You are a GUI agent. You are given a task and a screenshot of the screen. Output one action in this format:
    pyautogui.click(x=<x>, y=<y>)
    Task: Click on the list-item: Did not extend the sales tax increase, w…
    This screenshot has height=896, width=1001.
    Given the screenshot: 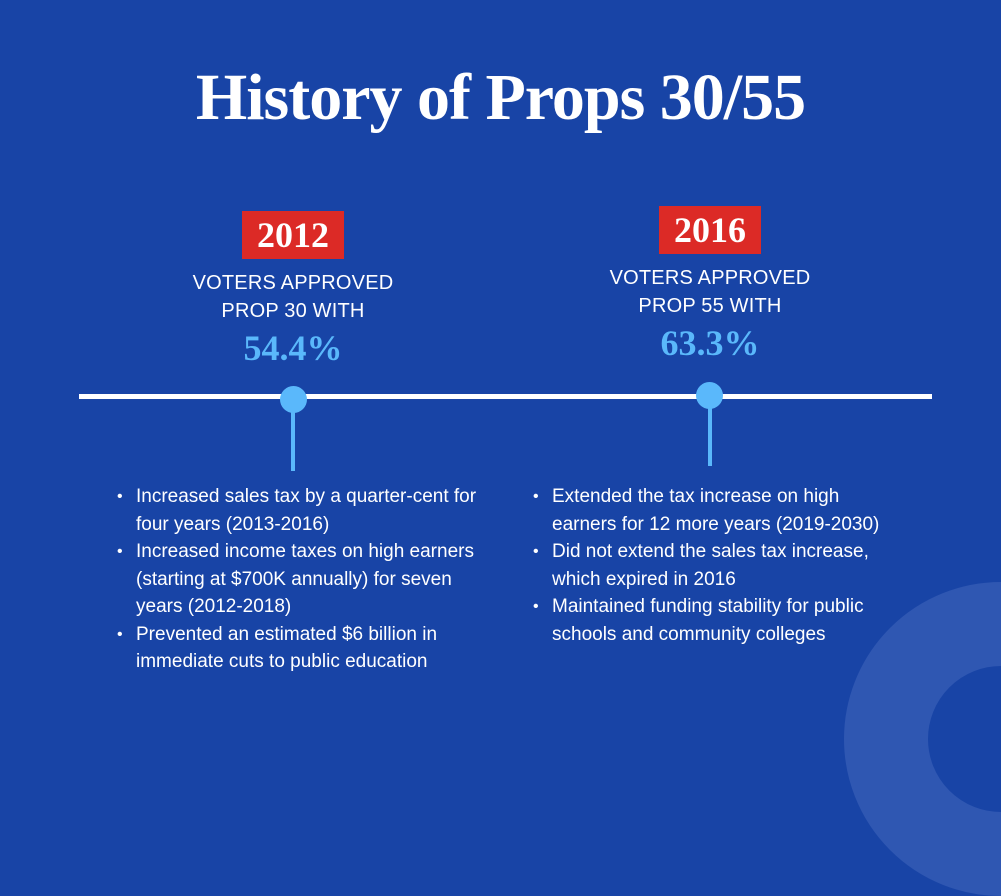 What is the action you would take?
    pyautogui.click(x=718, y=565)
    